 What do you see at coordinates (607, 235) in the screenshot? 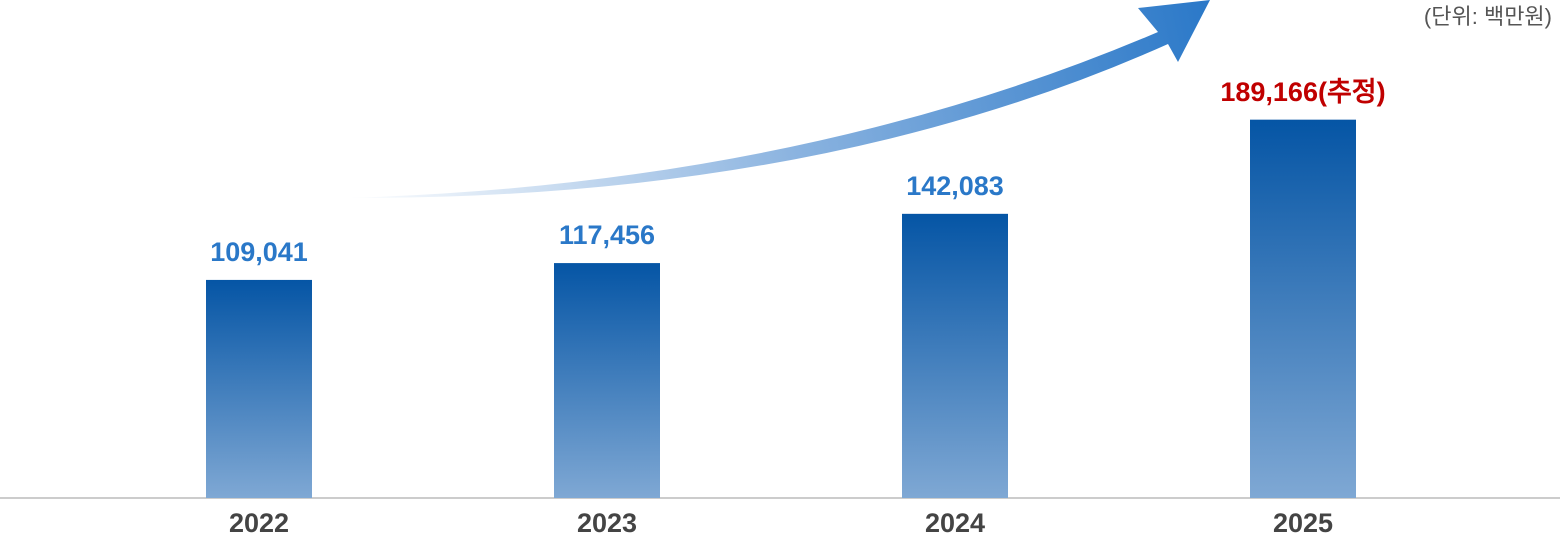
I see `value-label: 117,456` at bounding box center [607, 235].